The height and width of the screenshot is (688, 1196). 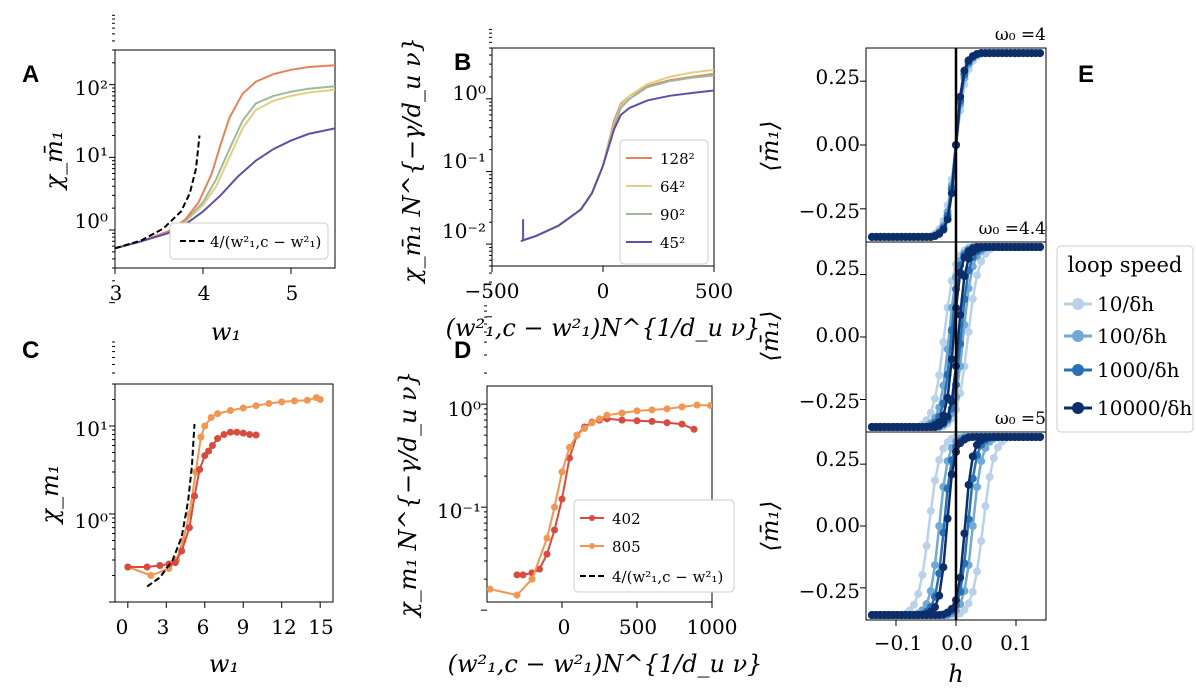 I want to click on panel-a-legend-box, so click(x=249, y=241).